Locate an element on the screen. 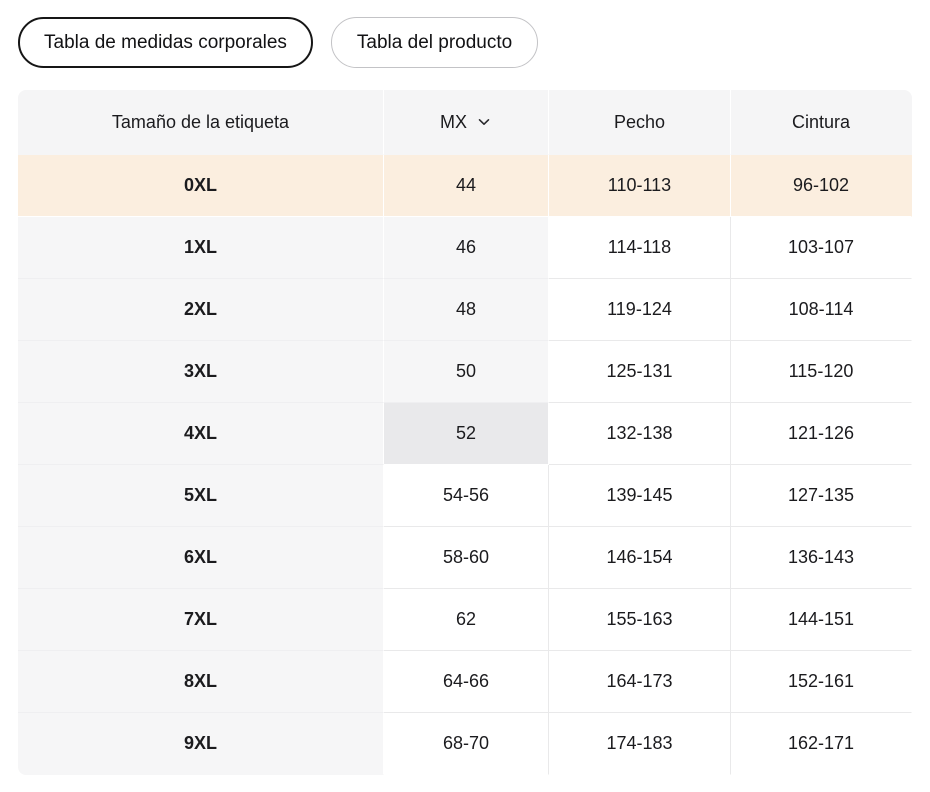 The height and width of the screenshot is (792, 930). chest-cell: 164-173 is located at coordinates (640, 682).